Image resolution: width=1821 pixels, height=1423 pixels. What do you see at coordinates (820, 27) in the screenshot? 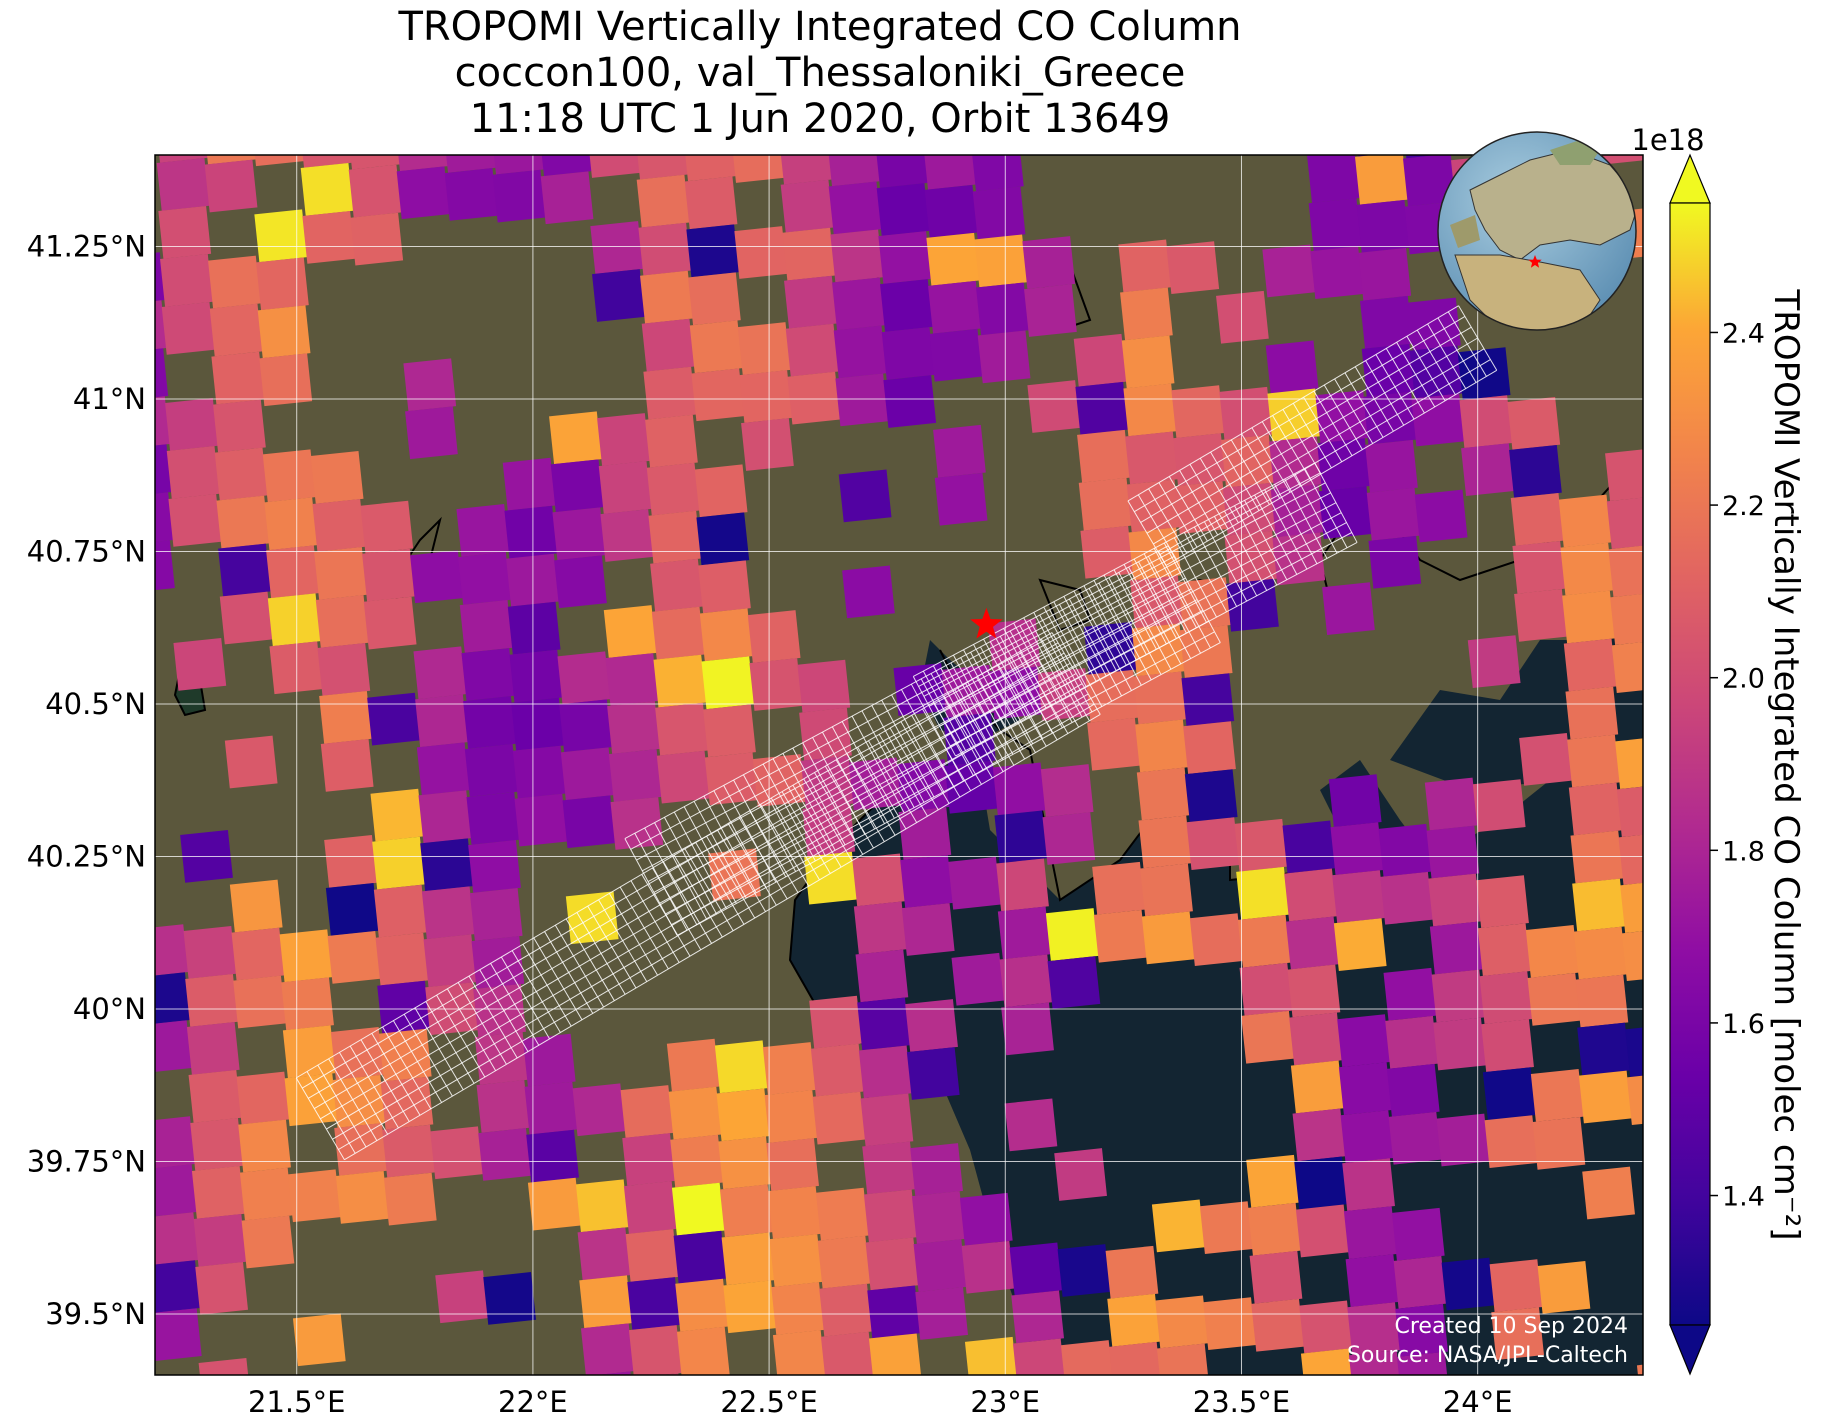
I see `title-line-1: TROPOMI Vertically Integrated CO Column` at bounding box center [820, 27].